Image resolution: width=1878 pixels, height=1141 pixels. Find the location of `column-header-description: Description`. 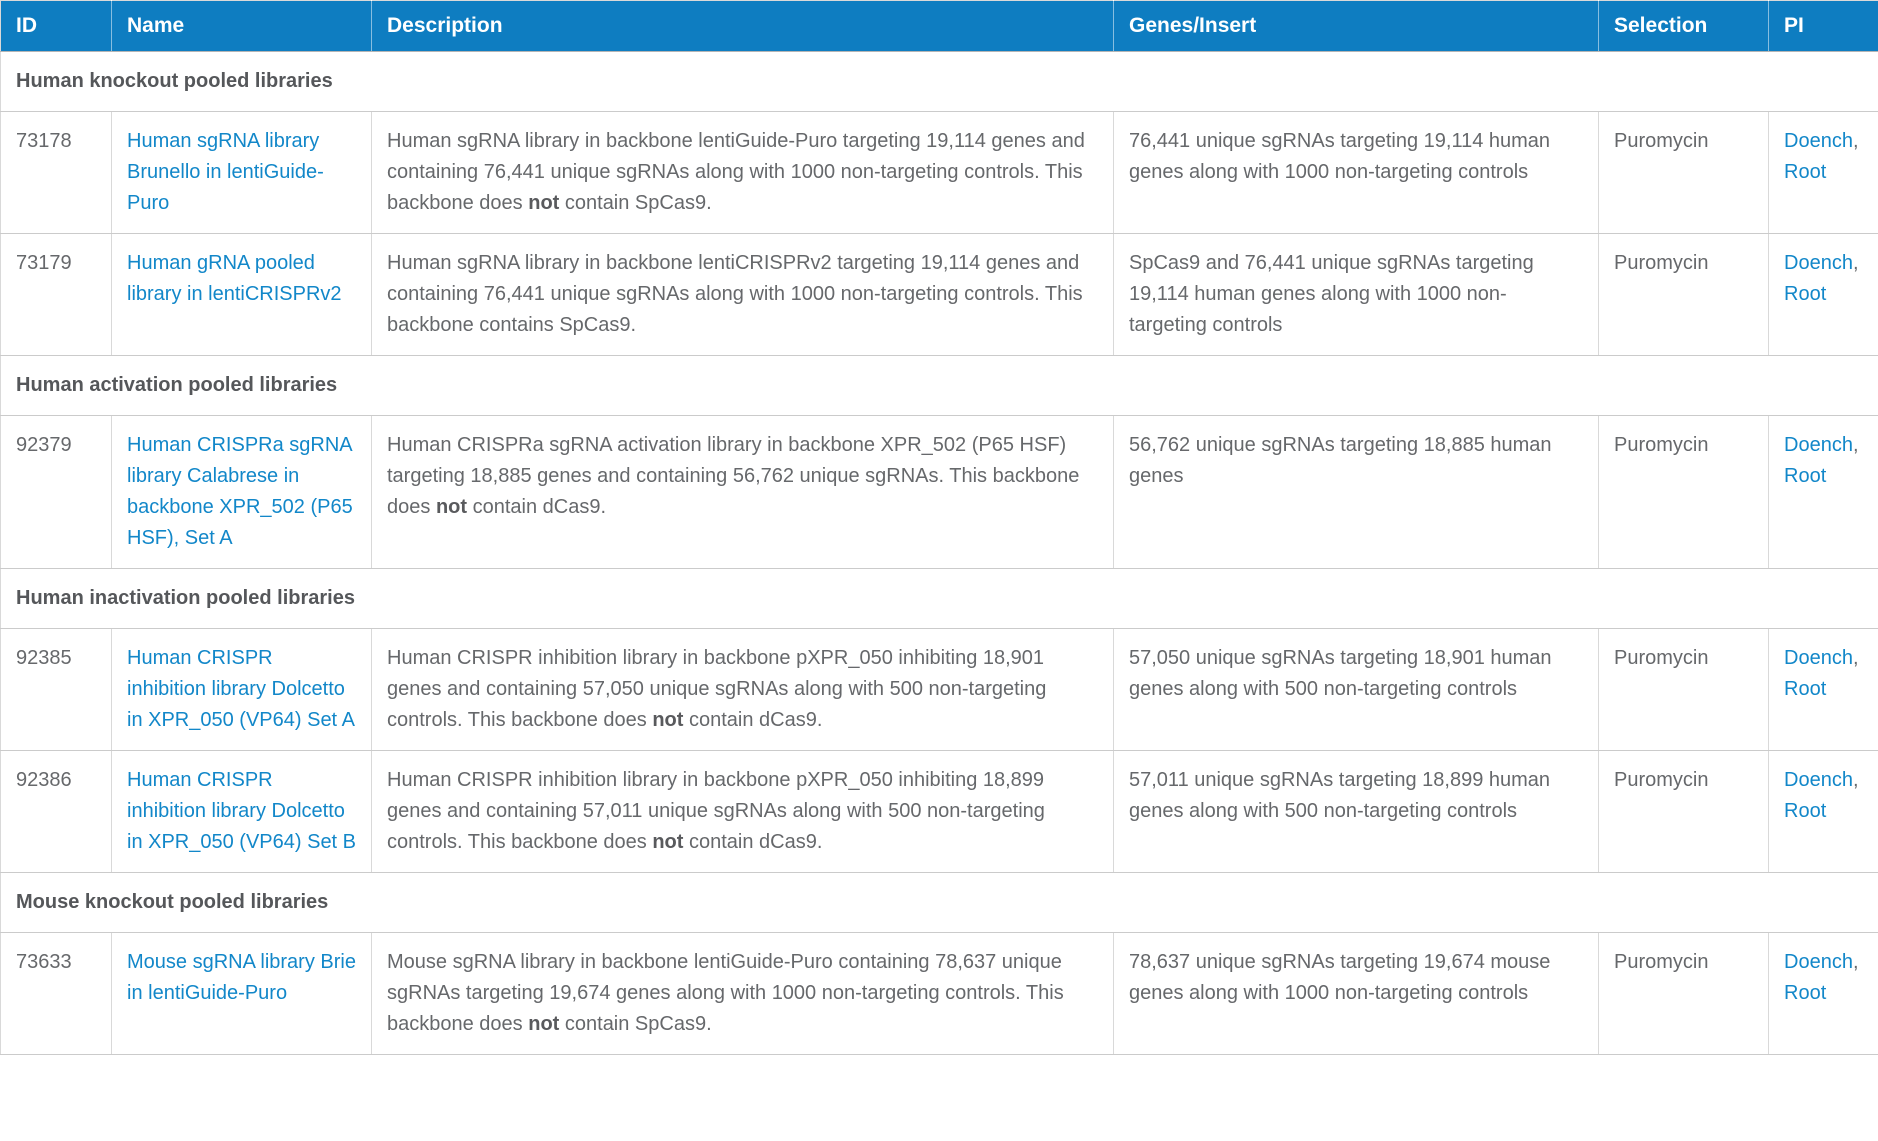

column-header-description: Description is located at coordinates (742, 26).